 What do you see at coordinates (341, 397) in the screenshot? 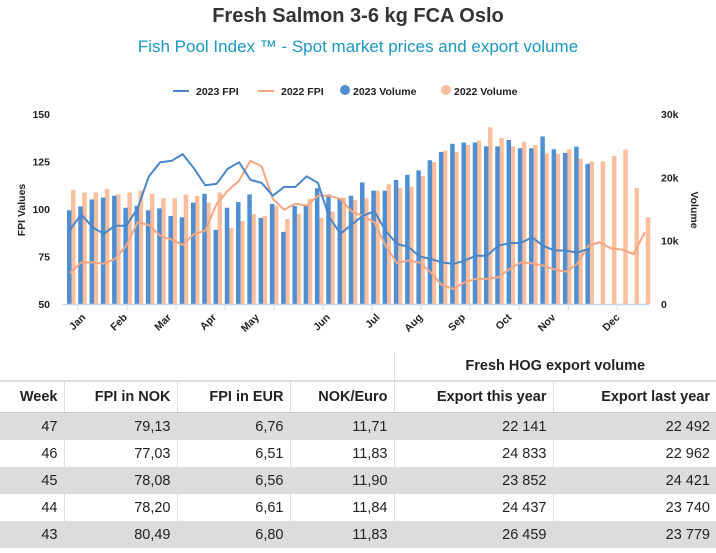
I see `column-header: NOK/Euro` at bounding box center [341, 397].